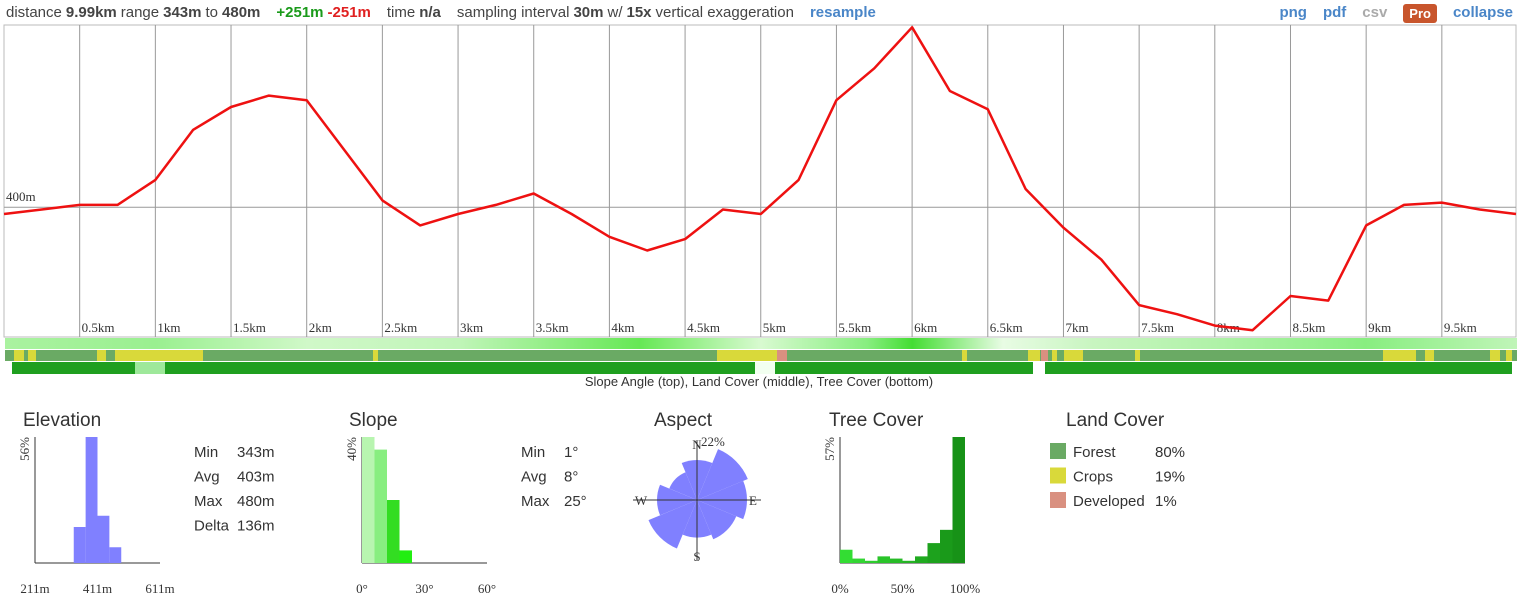 The width and height of the screenshot is (1517, 597). I want to click on x-tick-label: 4km, so click(622, 327).